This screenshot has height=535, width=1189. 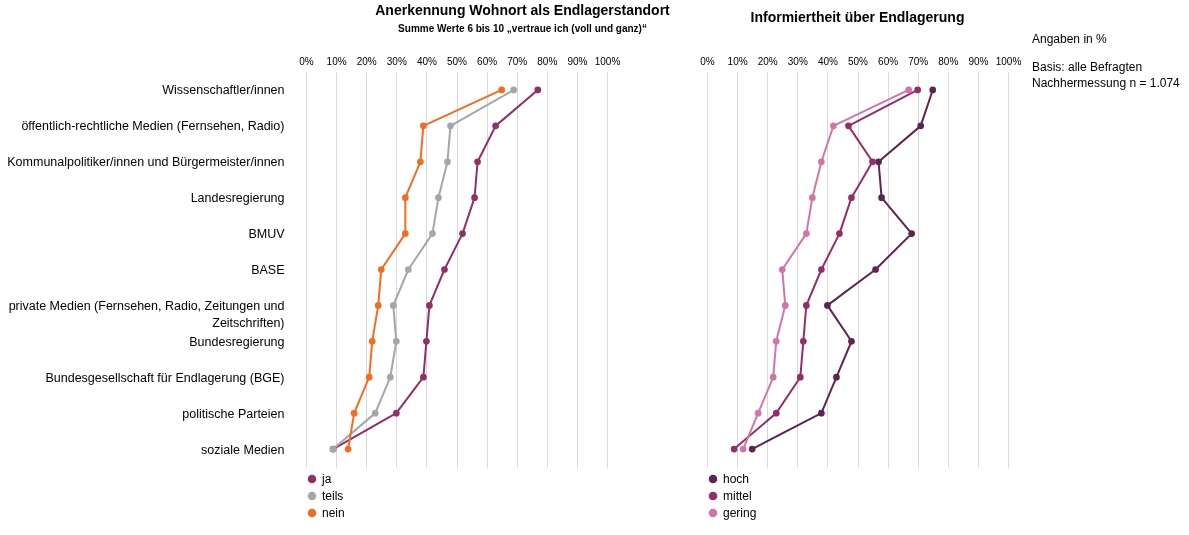 I want to click on legend-label: mittel, so click(x=737, y=496).